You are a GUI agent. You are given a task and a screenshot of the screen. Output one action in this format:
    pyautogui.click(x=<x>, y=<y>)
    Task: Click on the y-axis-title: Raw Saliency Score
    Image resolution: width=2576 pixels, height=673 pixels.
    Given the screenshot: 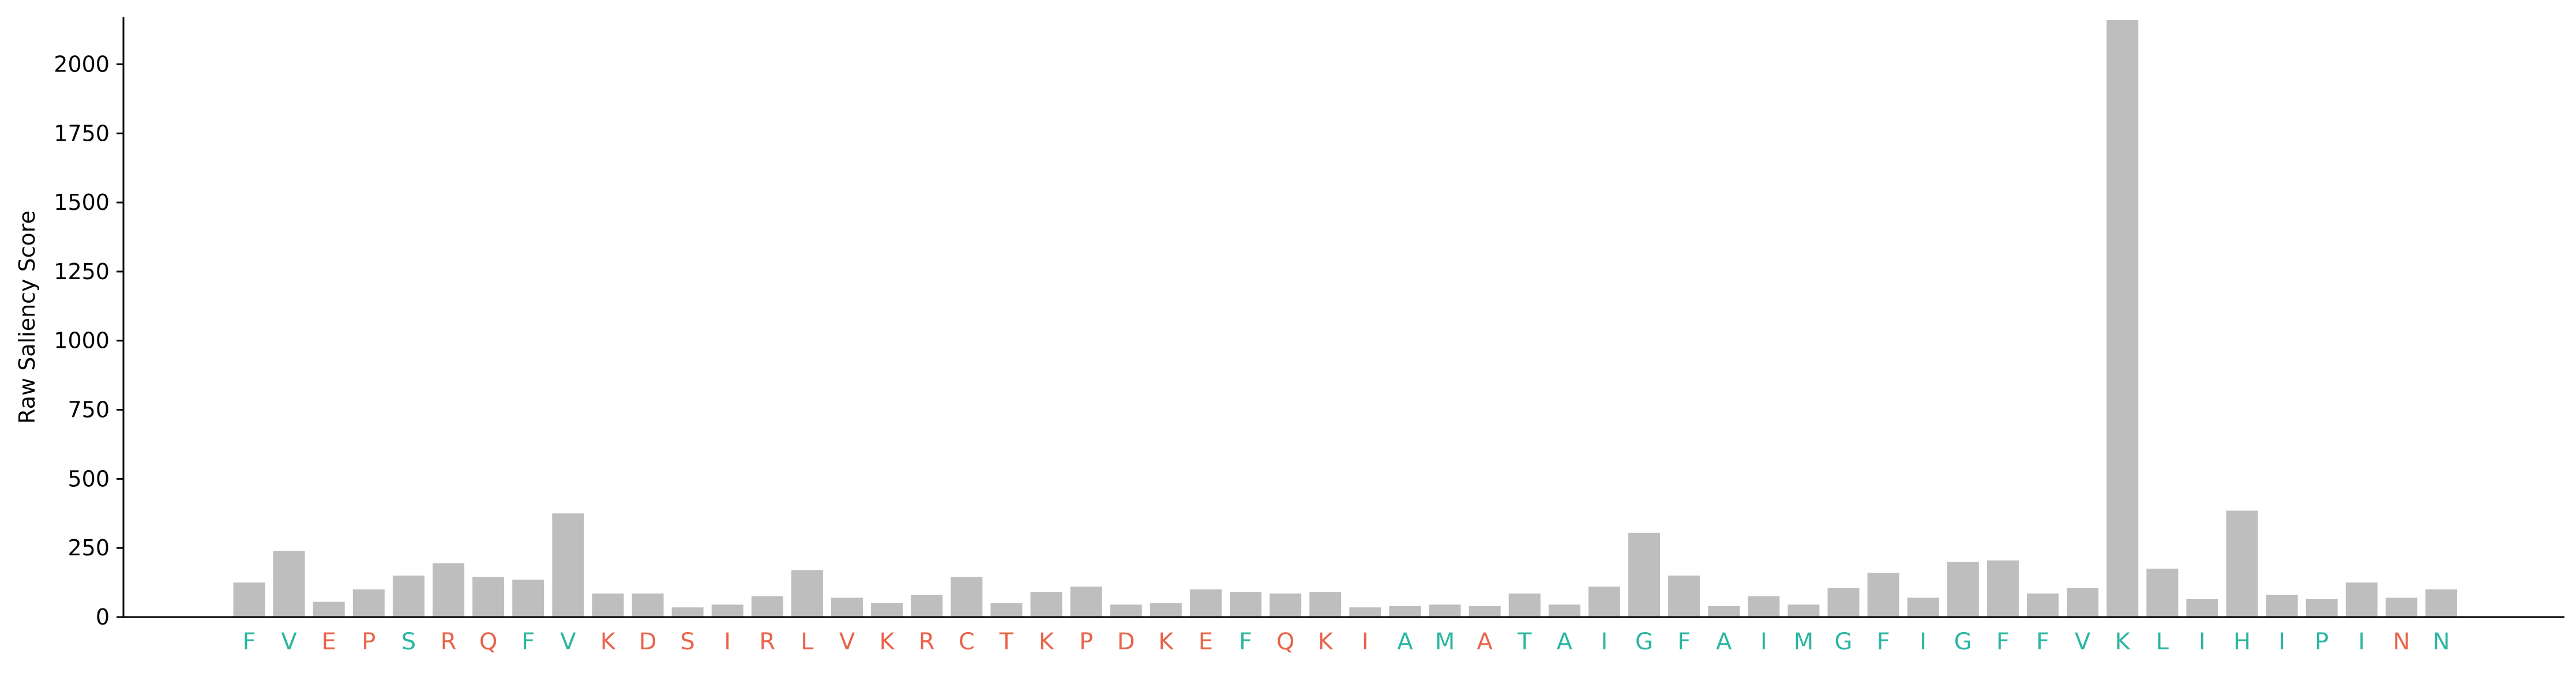 What is the action you would take?
    pyautogui.click(x=27, y=317)
    